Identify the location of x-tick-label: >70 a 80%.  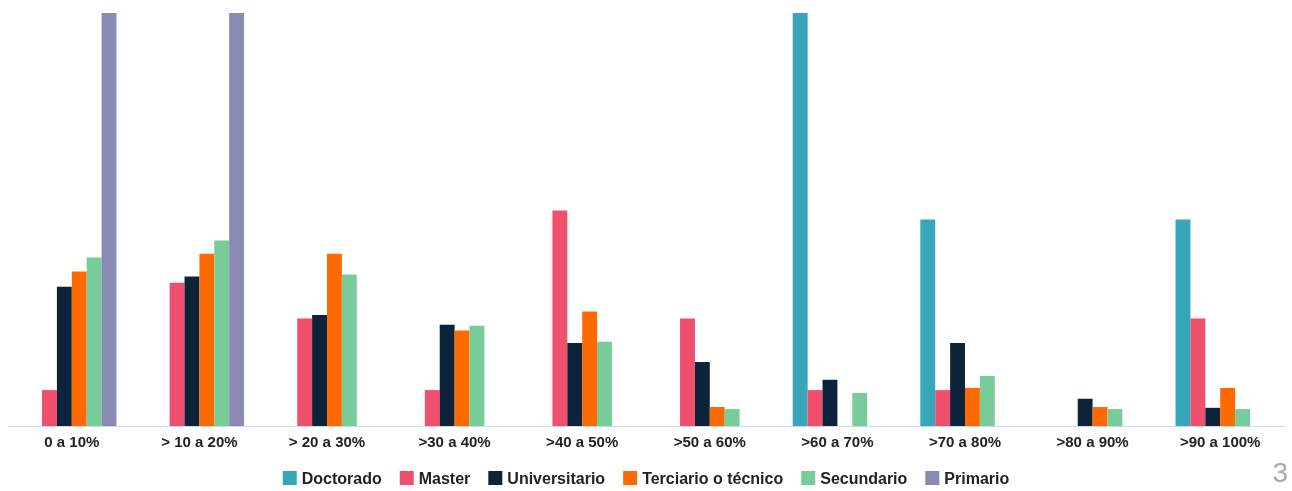
(965, 441).